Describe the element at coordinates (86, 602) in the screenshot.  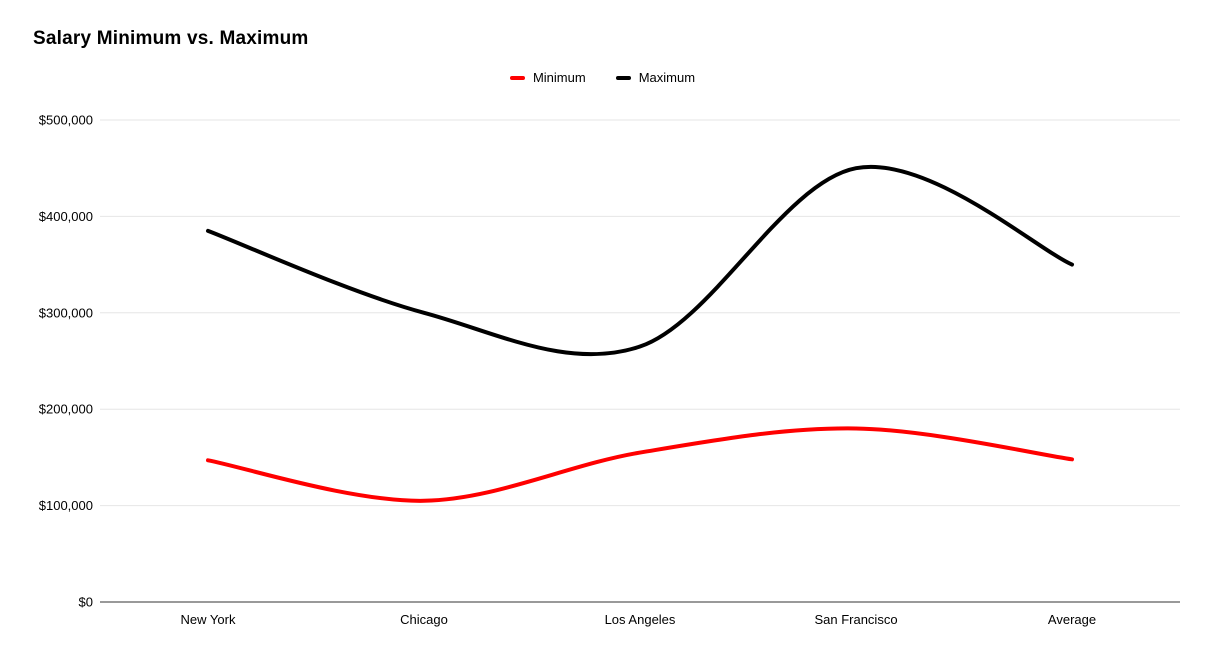
I see `y-tick-label: $0` at that location.